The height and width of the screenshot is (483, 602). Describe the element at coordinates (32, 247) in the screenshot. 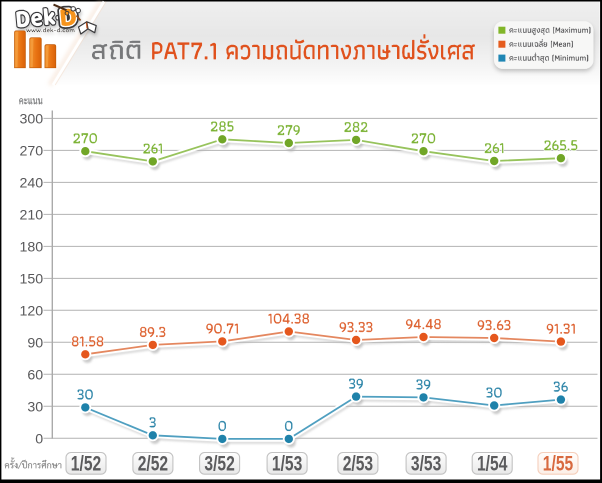

I see `svg-text: 180` at that location.